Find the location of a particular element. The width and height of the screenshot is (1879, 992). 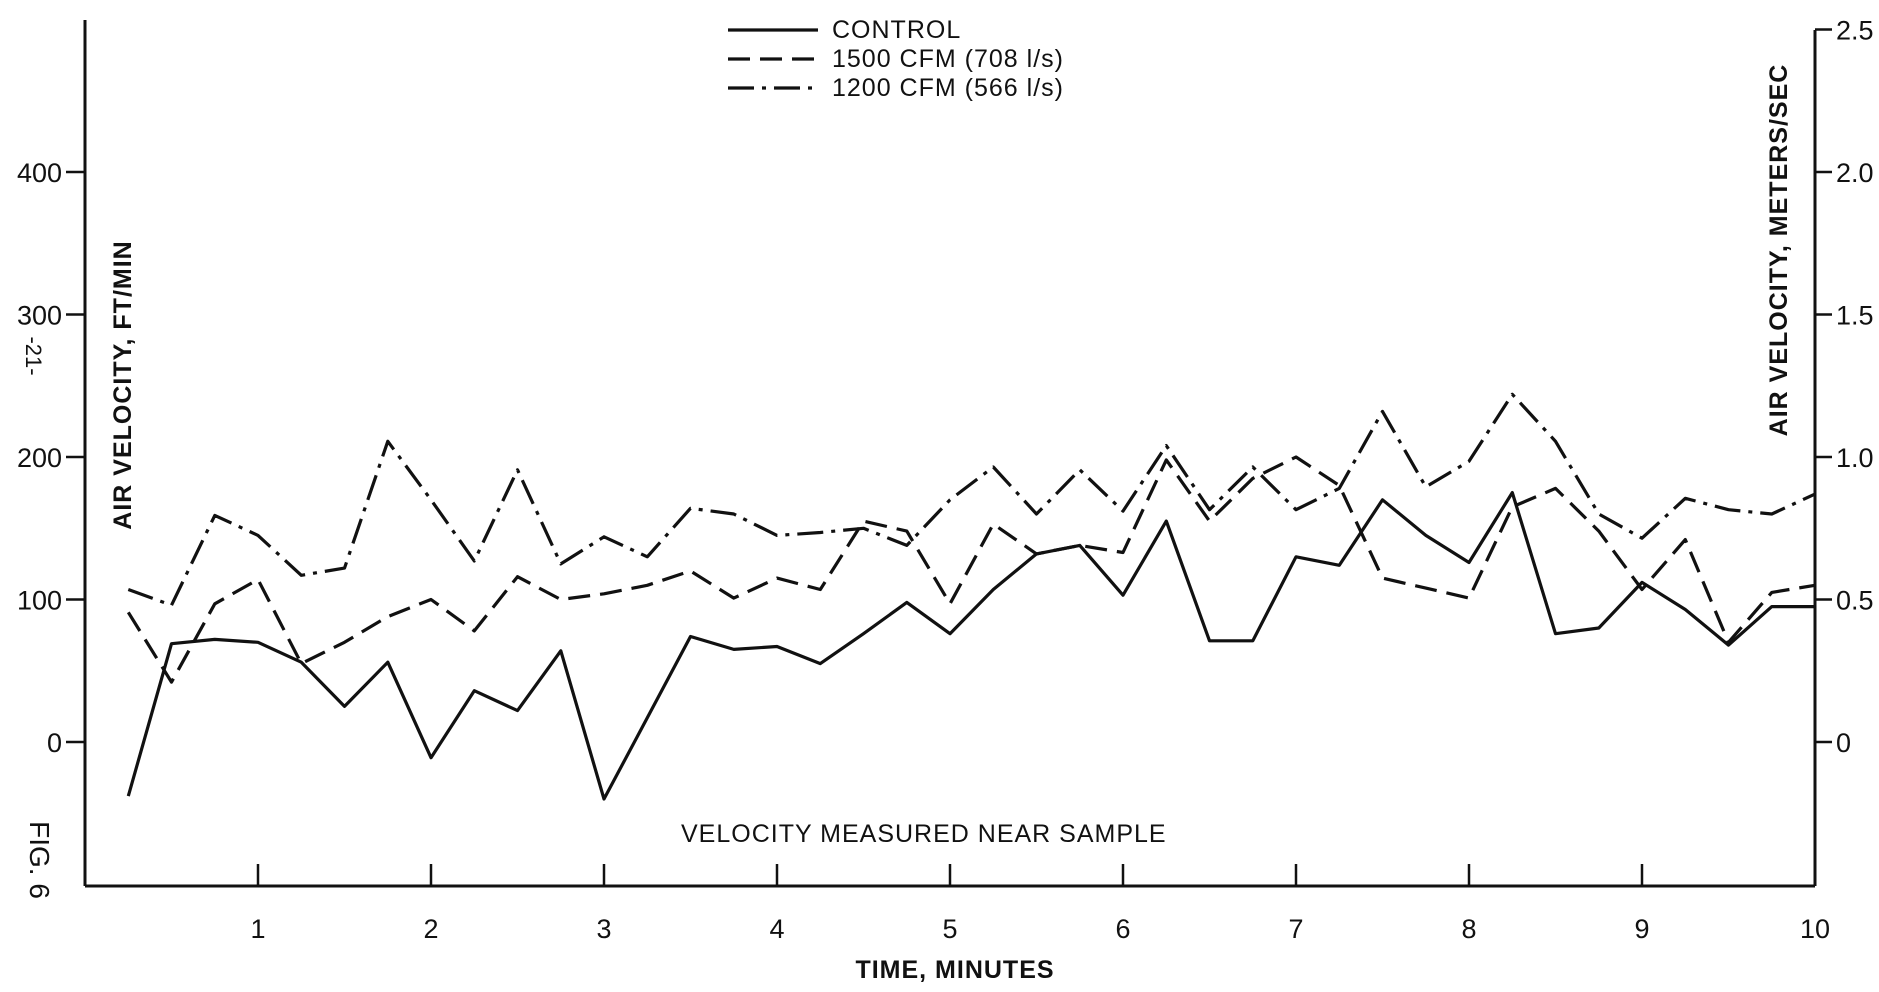

y-left-tick-label: 200 is located at coordinates (39, 458).